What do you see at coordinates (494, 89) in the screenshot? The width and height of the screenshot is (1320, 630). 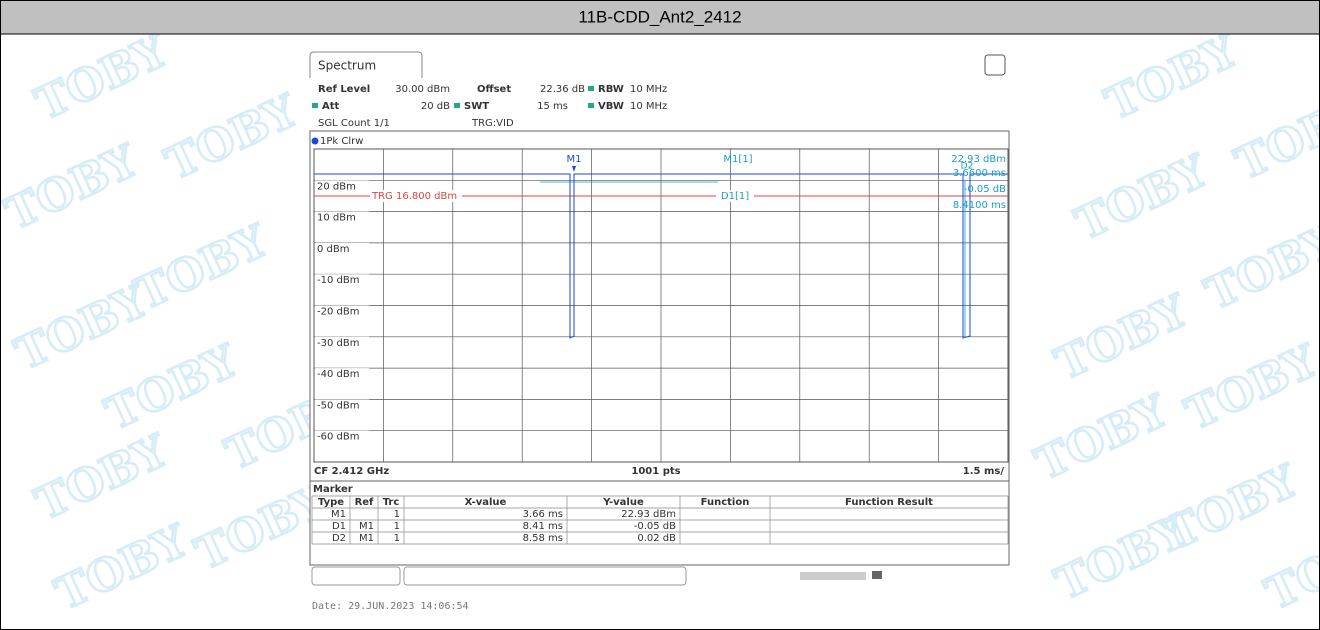 I see `info-label: Offset` at bounding box center [494, 89].